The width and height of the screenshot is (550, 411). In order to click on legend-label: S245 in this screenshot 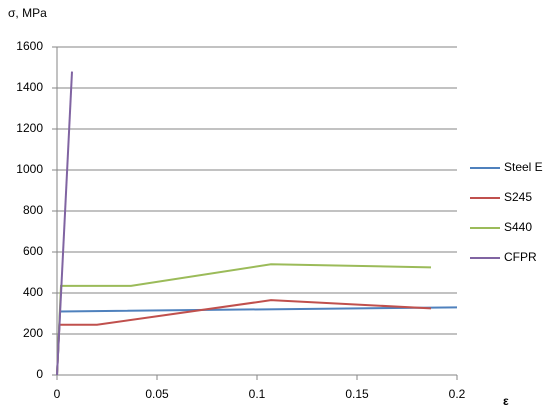, I will do `click(518, 197)`.